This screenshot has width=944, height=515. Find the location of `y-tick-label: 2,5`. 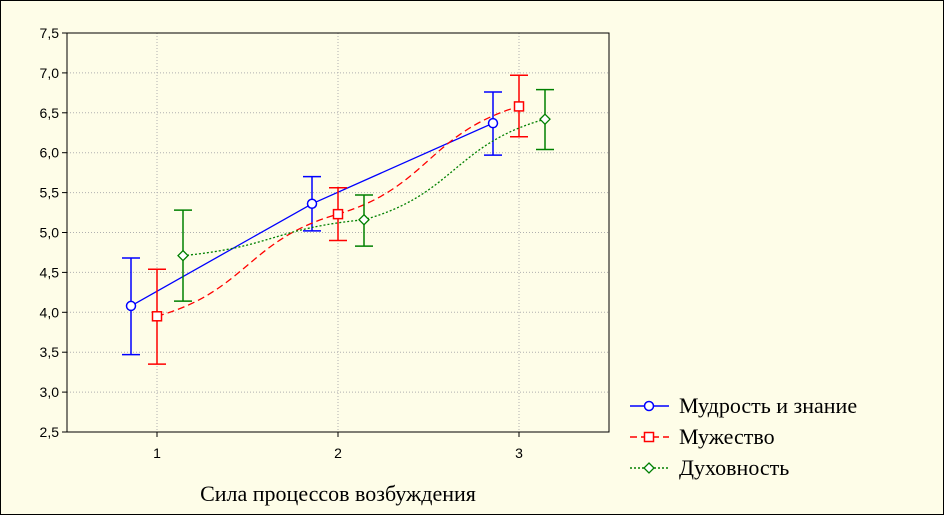

y-tick-label: 2,5 is located at coordinates (50, 432).